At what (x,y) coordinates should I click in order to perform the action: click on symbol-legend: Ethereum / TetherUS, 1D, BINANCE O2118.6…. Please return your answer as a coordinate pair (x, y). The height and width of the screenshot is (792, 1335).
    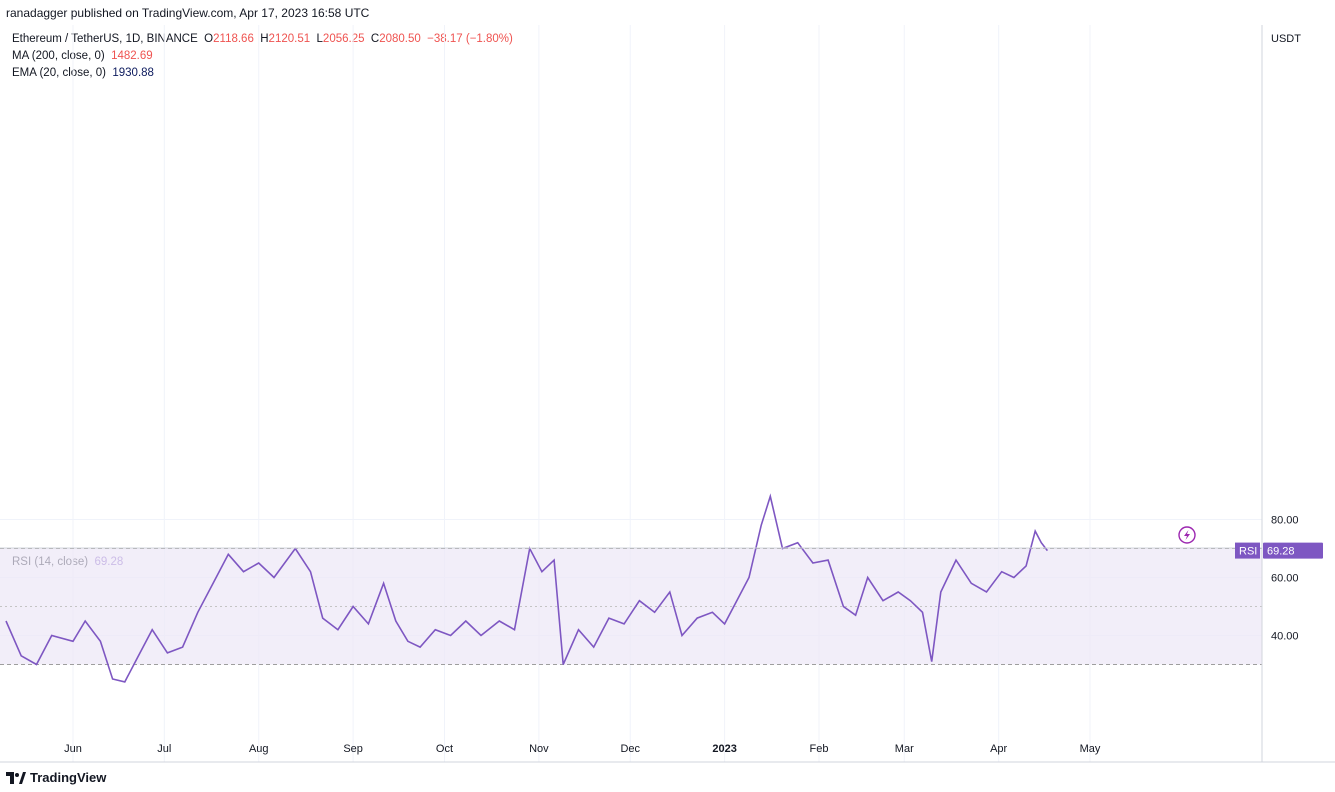
    Looking at the image, I should click on (262, 39).